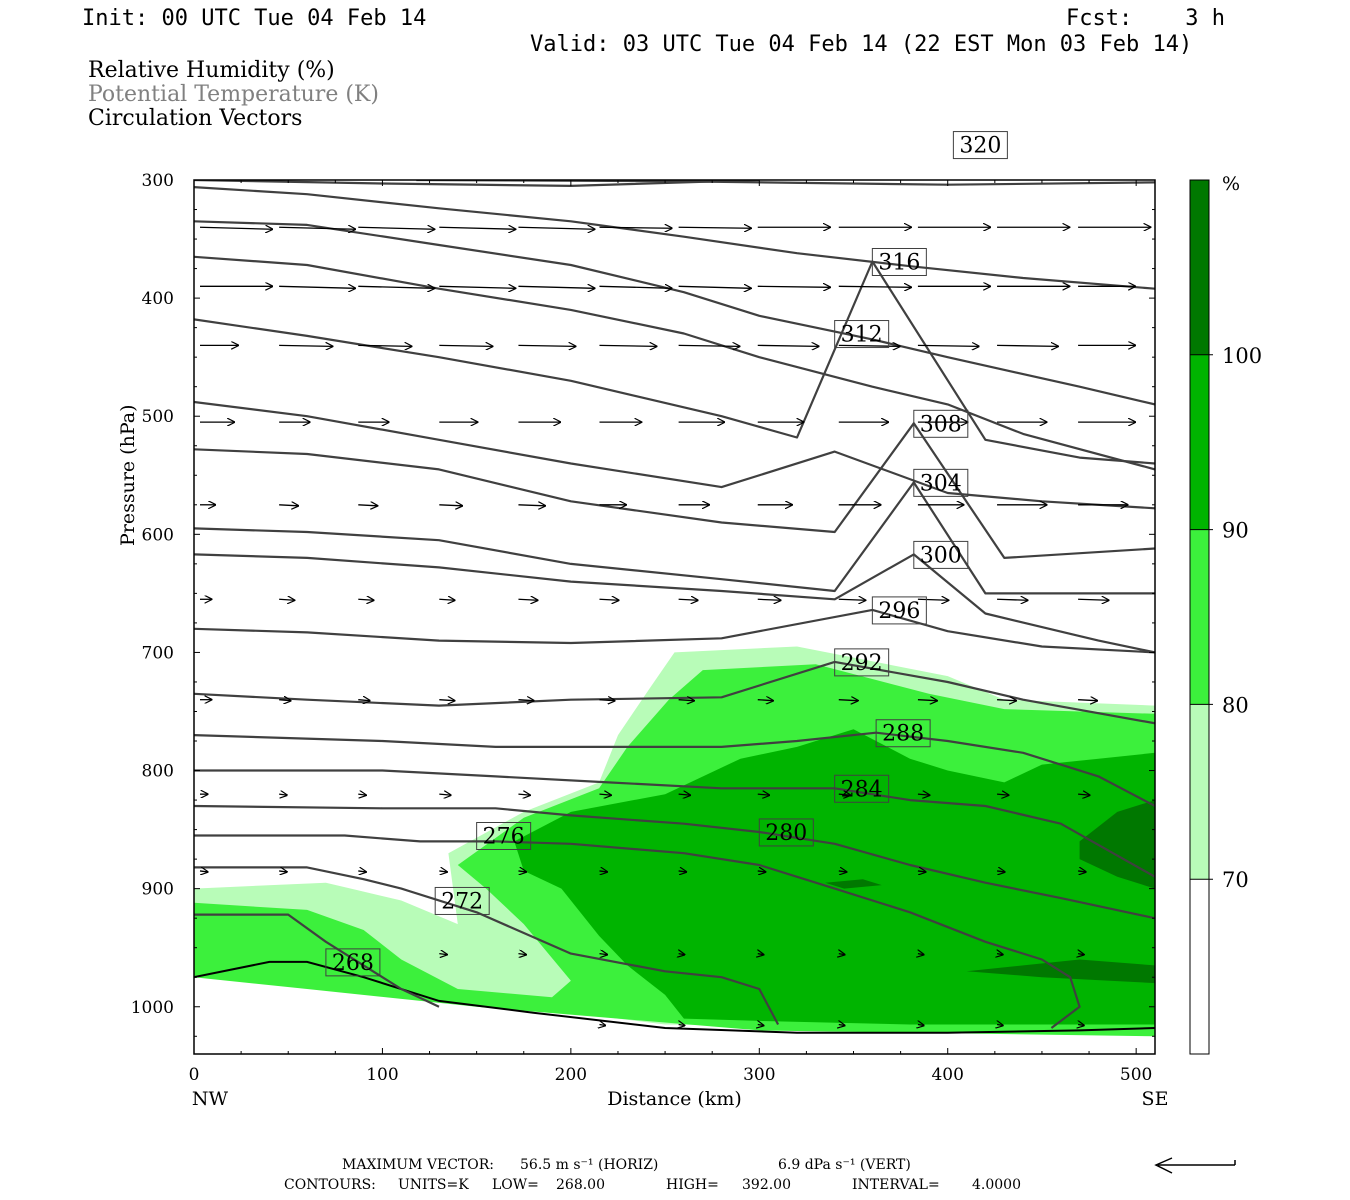  What do you see at coordinates (580, 1185) in the screenshot?
I see `contour-low: 268.00` at bounding box center [580, 1185].